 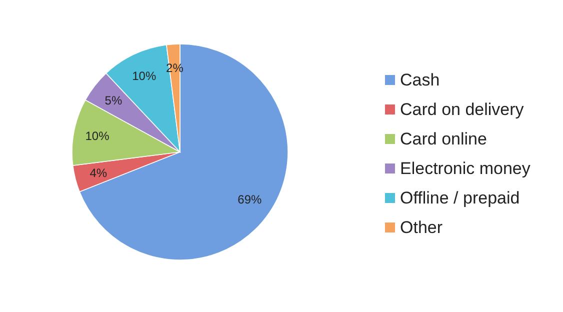 I want to click on legend-label: Card on delivery, so click(x=462, y=109).